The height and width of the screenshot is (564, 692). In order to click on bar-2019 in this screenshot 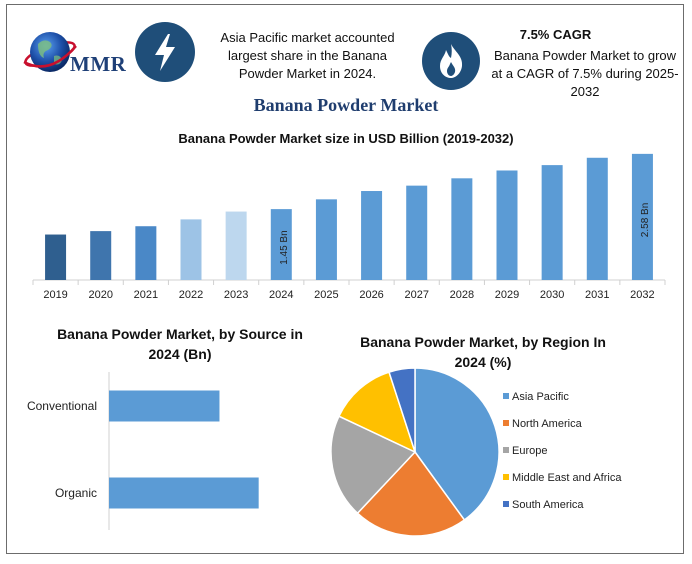, I will do `click(56, 257)`.